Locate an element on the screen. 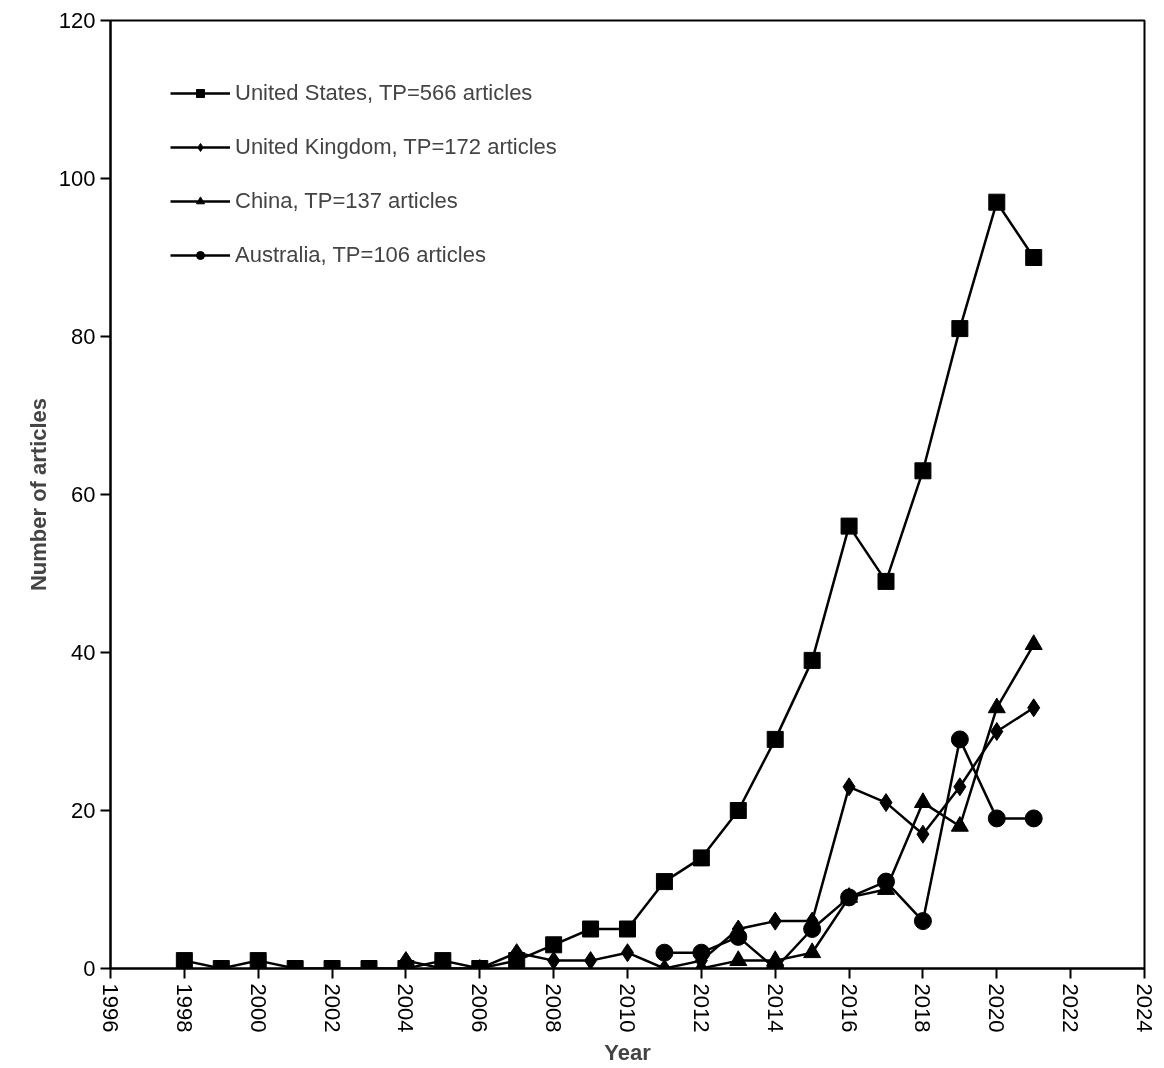 The image size is (1164, 1068). y-axis-title: Number of articles is located at coordinates (38, 494).